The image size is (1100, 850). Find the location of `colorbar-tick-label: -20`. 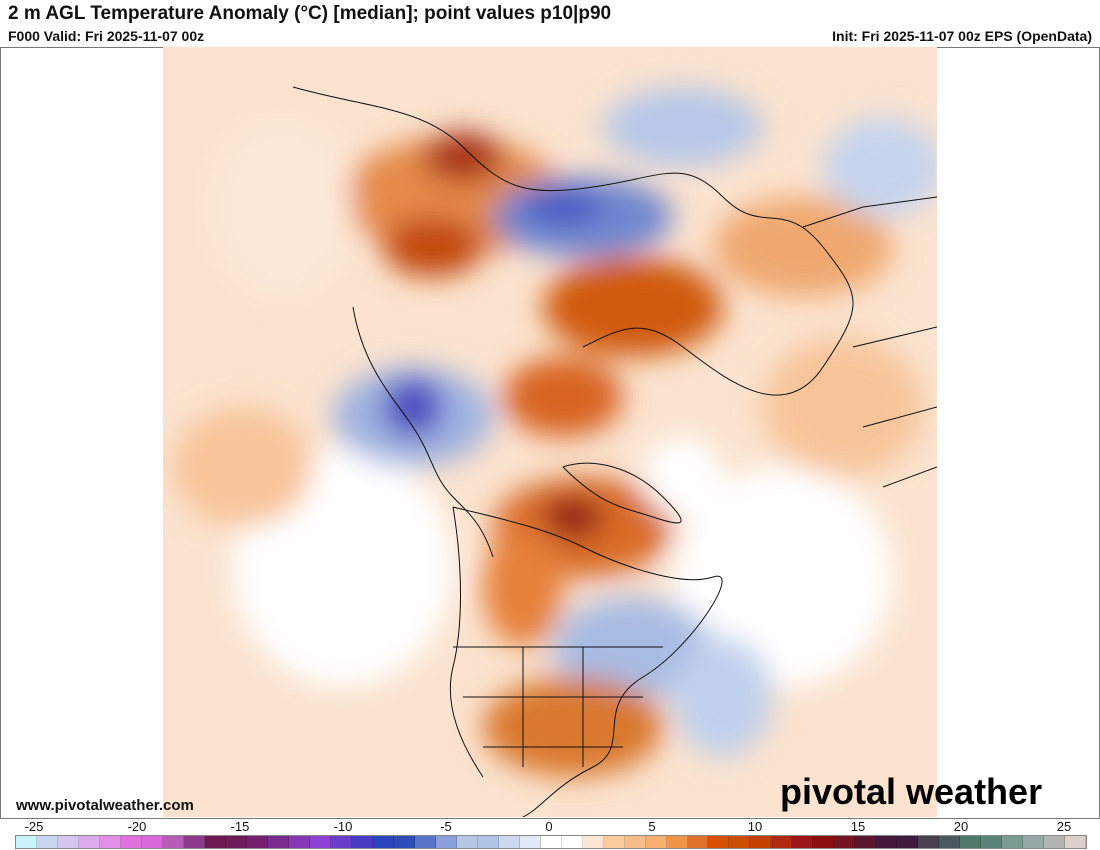

colorbar-tick-label: -20 is located at coordinates (137, 826).